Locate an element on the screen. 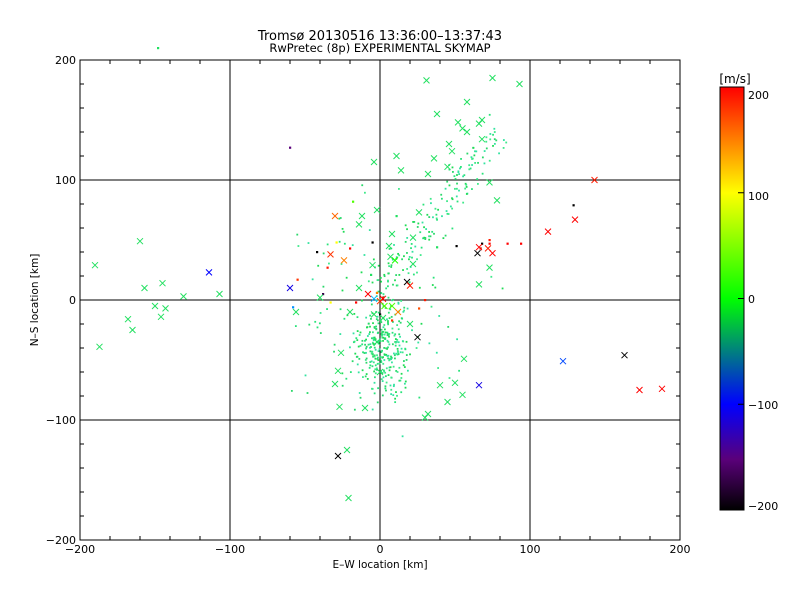 Image resolution: width=800 pixels, height=600 pixels. y-tick-label: −100 is located at coordinates (61, 420).